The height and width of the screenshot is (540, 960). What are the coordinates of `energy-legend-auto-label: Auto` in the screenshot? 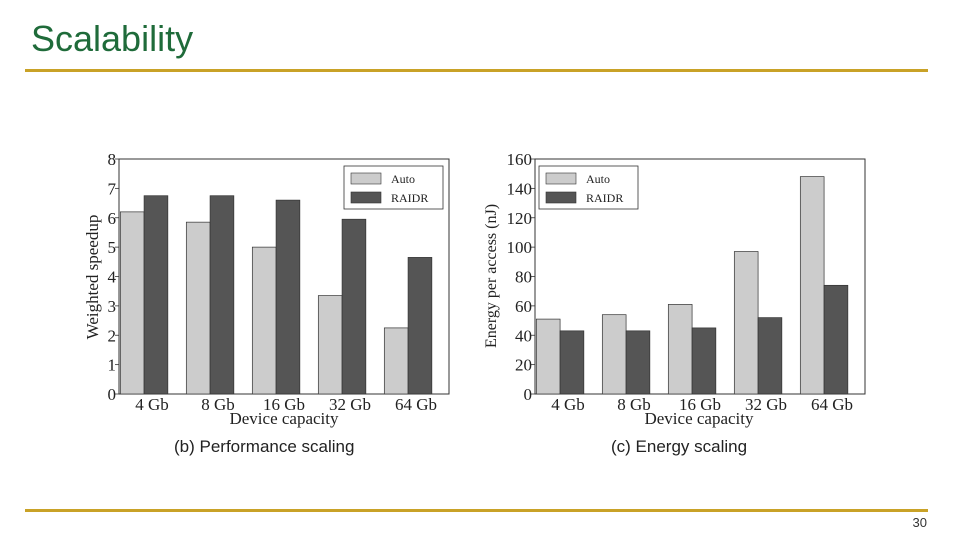 It's located at (598, 179).